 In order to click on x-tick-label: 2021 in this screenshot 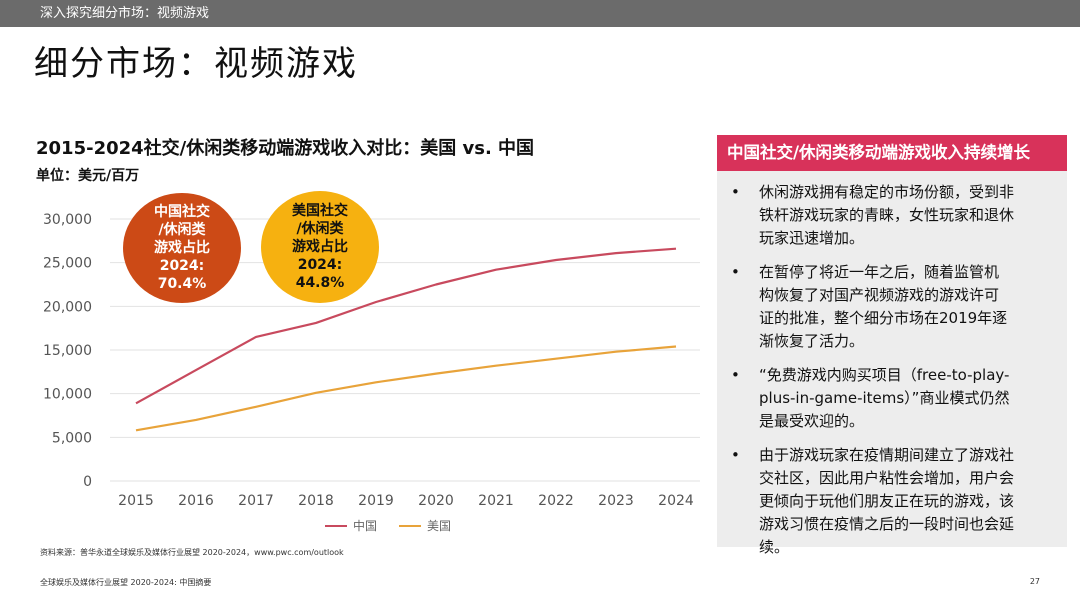, I will do `click(496, 501)`.